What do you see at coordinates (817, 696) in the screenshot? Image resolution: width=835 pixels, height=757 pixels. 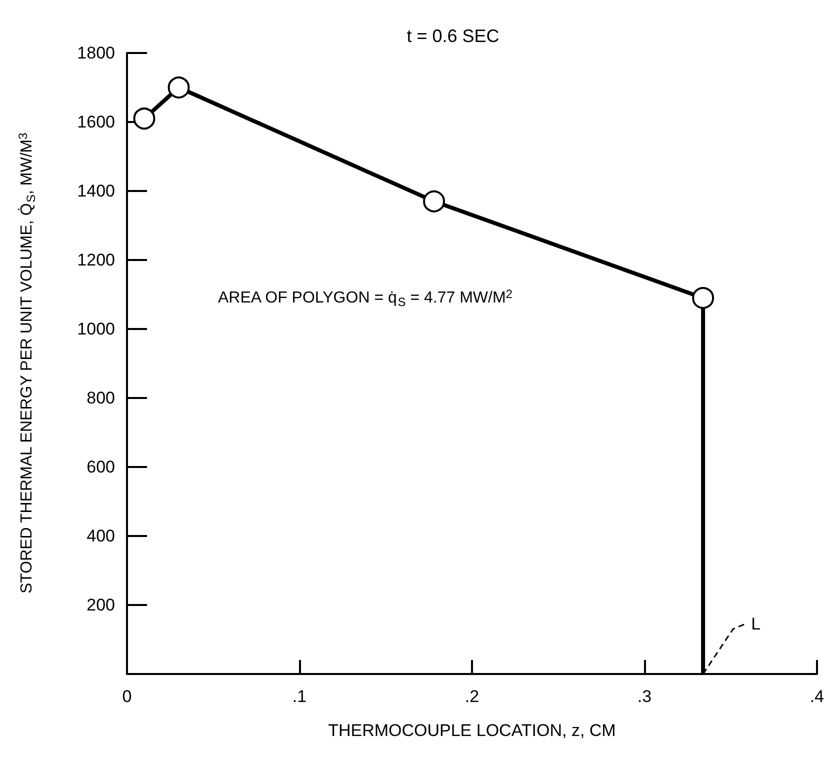 I see `x-tick-label: .4` at bounding box center [817, 696].